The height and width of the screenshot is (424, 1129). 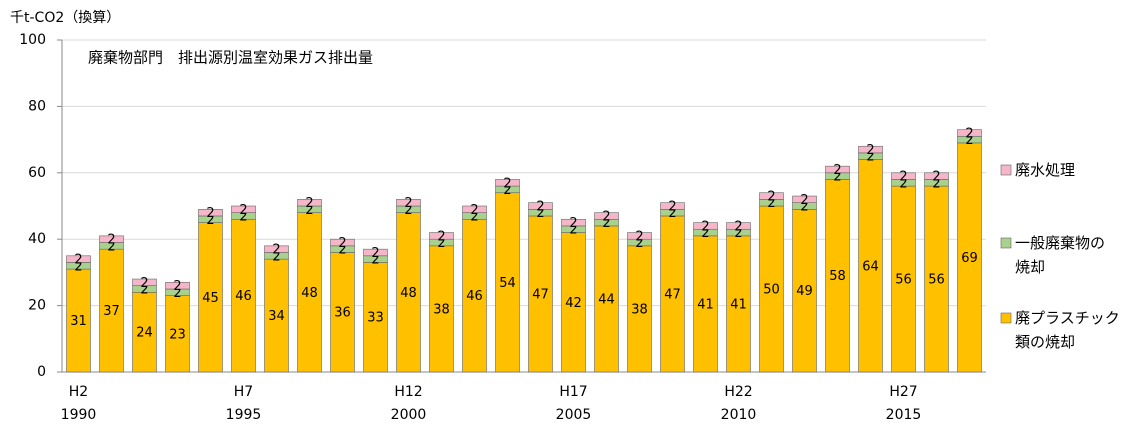 What do you see at coordinates (144, 333) in the screenshot?
I see `data-label: 24` at bounding box center [144, 333].